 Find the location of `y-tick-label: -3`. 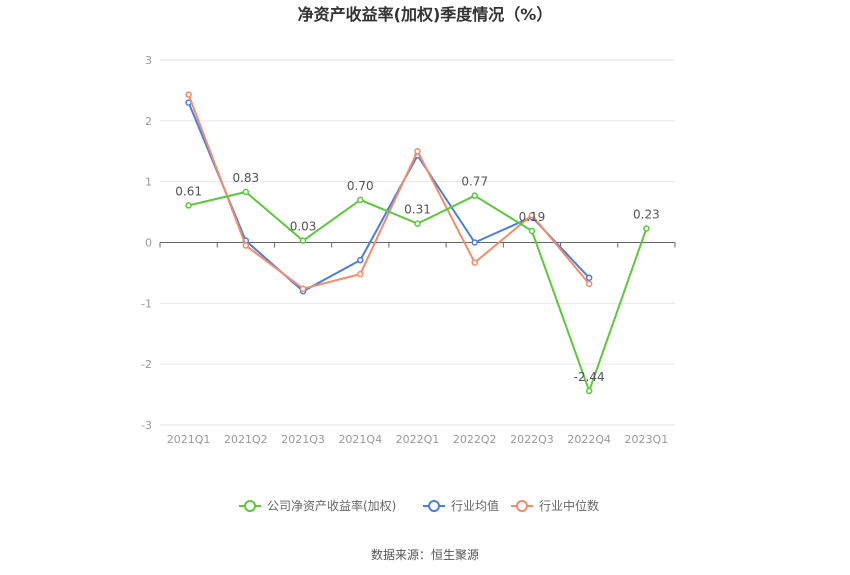

y-tick-label: -3 is located at coordinates (146, 425).